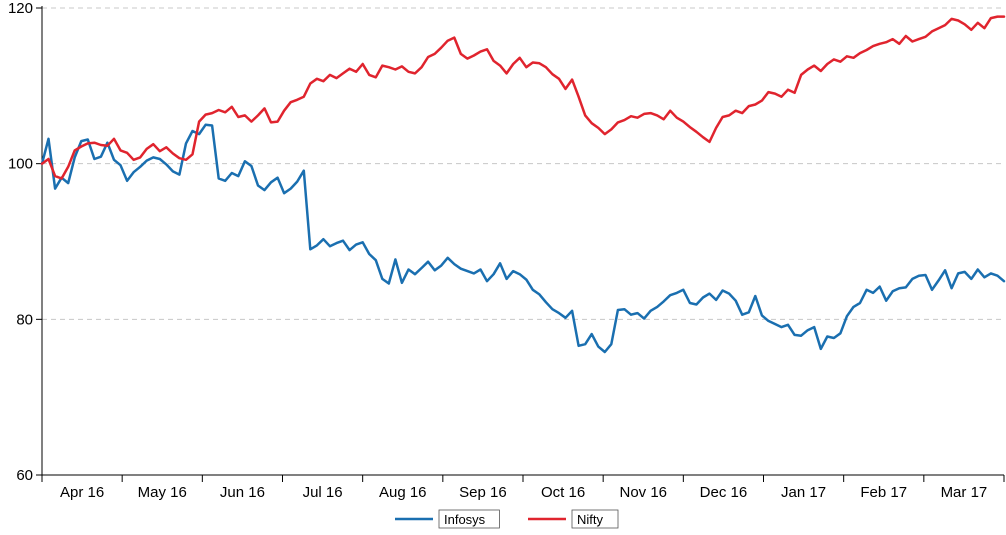  Describe the element at coordinates (242, 492) in the screenshot. I see `x-tick-label: Jun 16` at that location.